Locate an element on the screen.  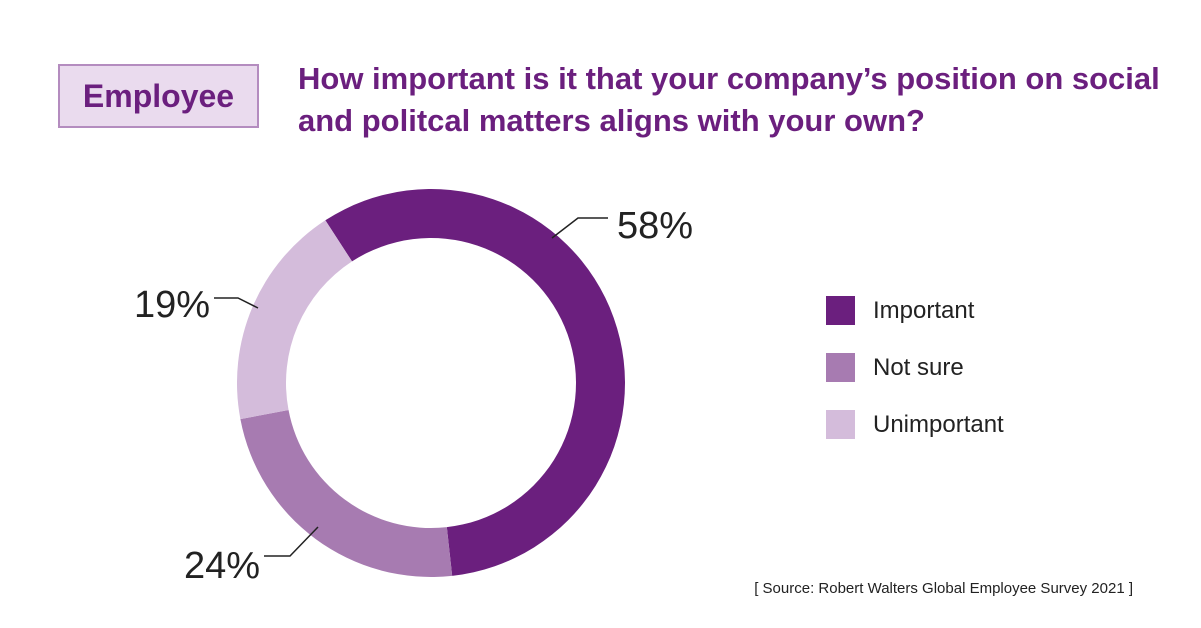
legend-item: Not sure is located at coordinates (915, 367).